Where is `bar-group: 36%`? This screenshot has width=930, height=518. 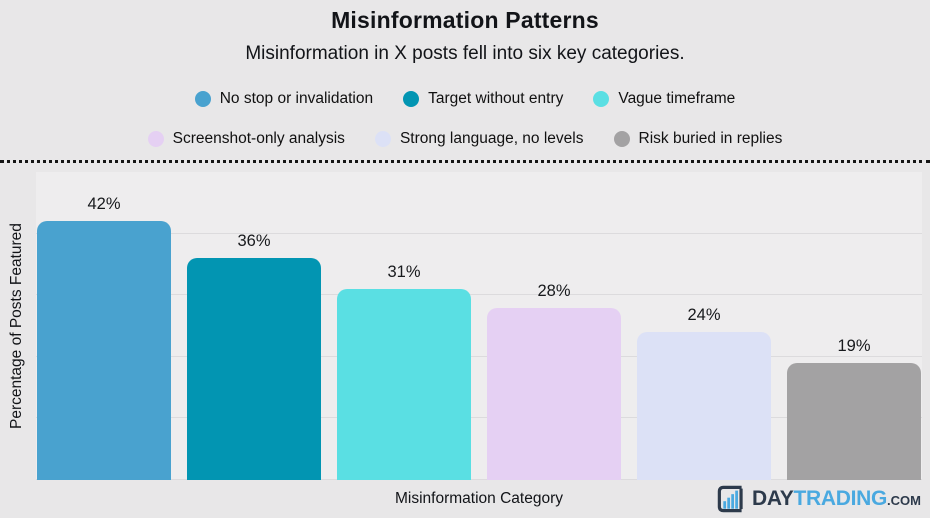
bar-group: 36% is located at coordinates (254, 326).